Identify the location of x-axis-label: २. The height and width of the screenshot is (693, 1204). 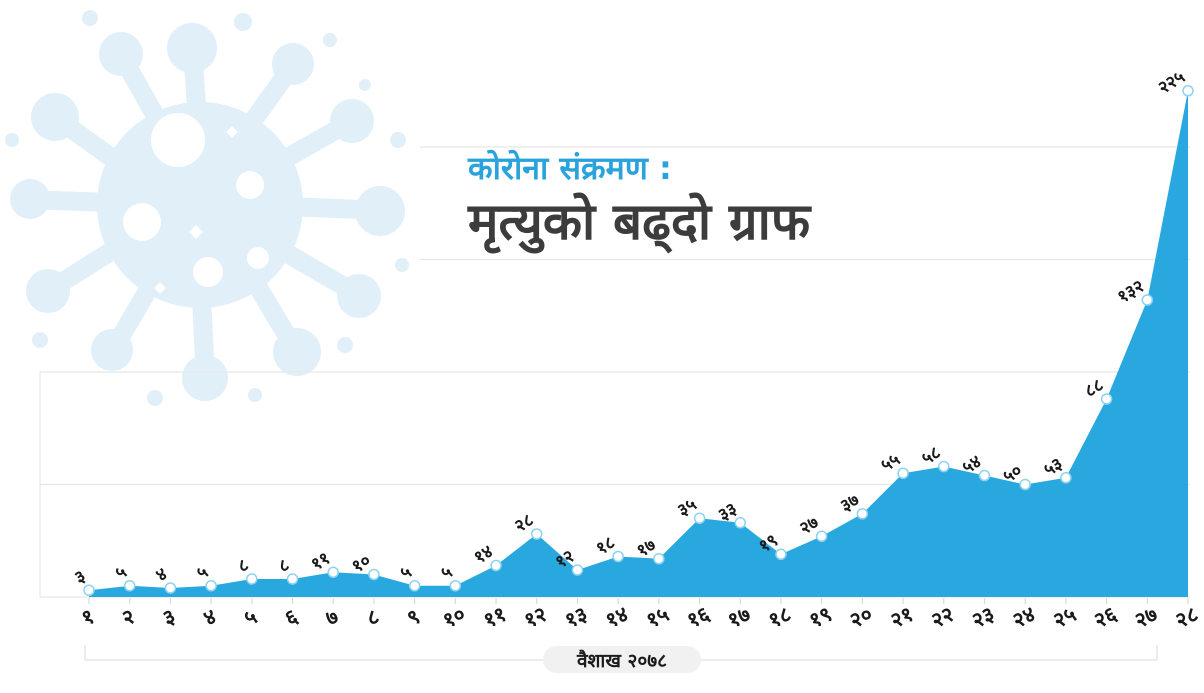
(128, 617).